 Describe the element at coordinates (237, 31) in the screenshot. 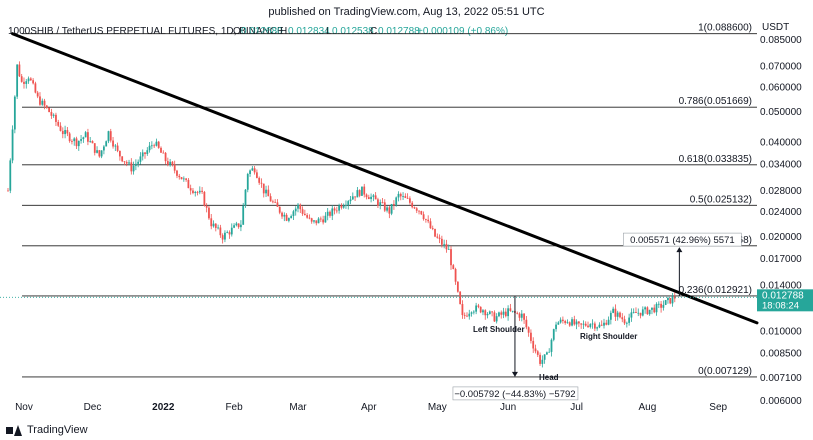

I see `open-label: O` at that location.